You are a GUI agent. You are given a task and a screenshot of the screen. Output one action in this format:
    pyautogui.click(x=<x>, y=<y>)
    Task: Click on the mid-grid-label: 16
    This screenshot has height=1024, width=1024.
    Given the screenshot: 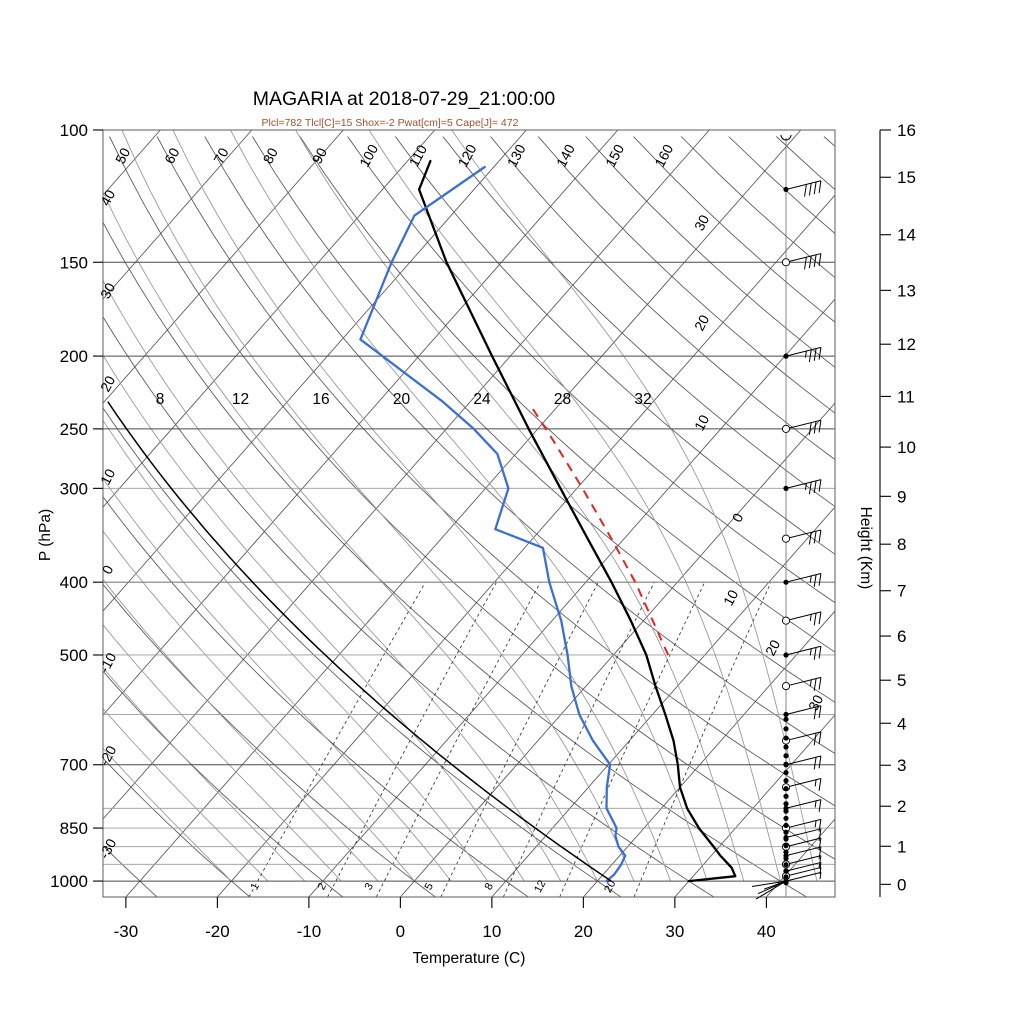 What is the action you would take?
    pyautogui.click(x=320, y=399)
    